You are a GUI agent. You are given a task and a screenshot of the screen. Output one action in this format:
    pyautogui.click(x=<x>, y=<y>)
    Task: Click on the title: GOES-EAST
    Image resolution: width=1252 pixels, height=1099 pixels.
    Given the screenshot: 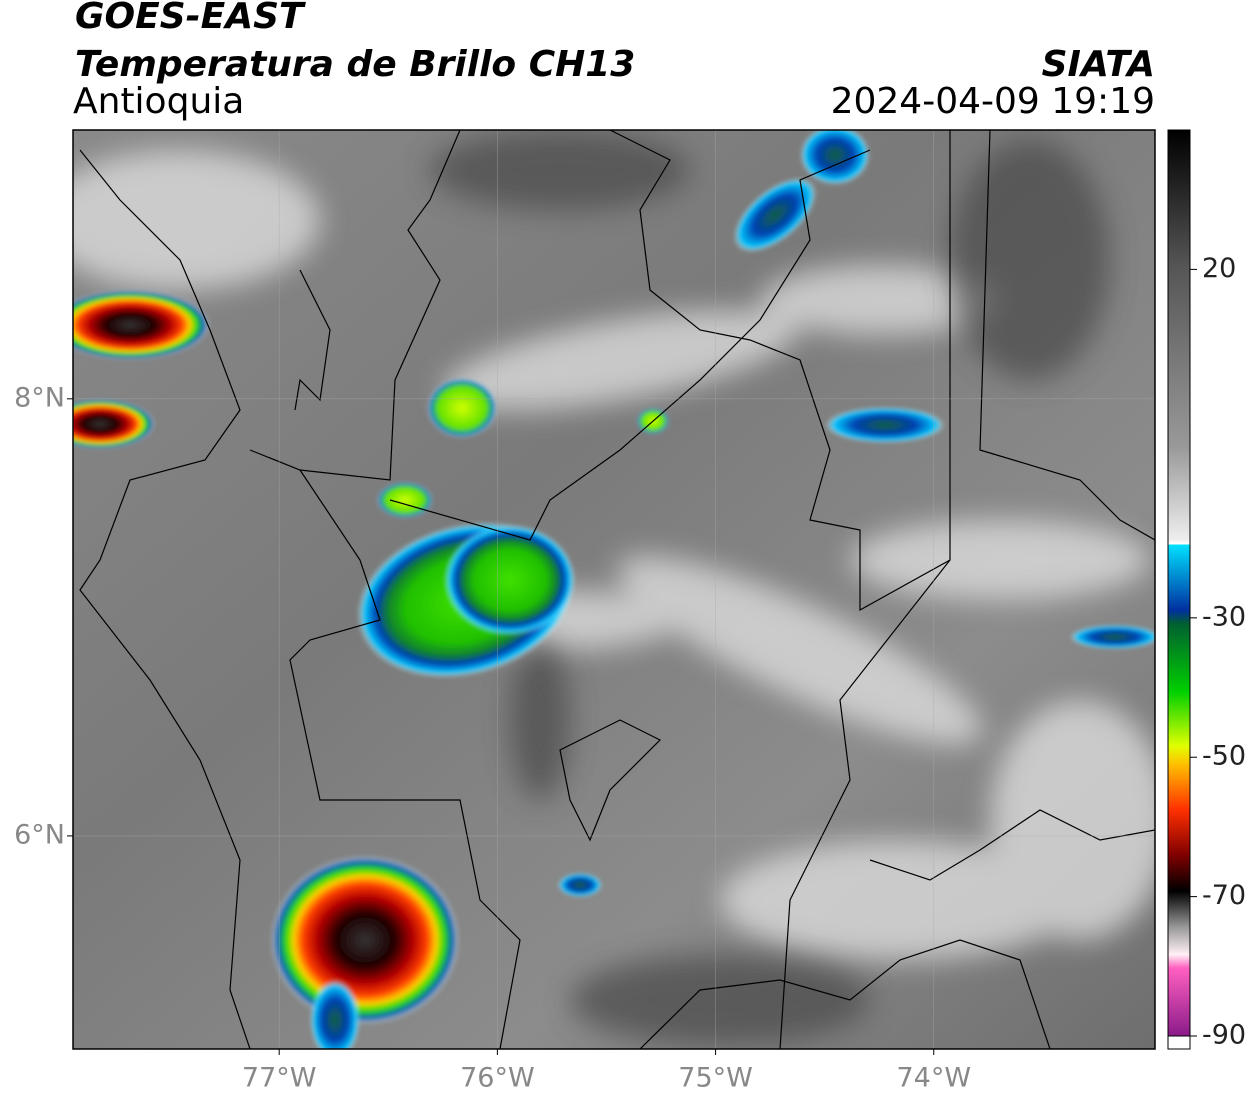 What is the action you would take?
    pyautogui.click(x=190, y=18)
    